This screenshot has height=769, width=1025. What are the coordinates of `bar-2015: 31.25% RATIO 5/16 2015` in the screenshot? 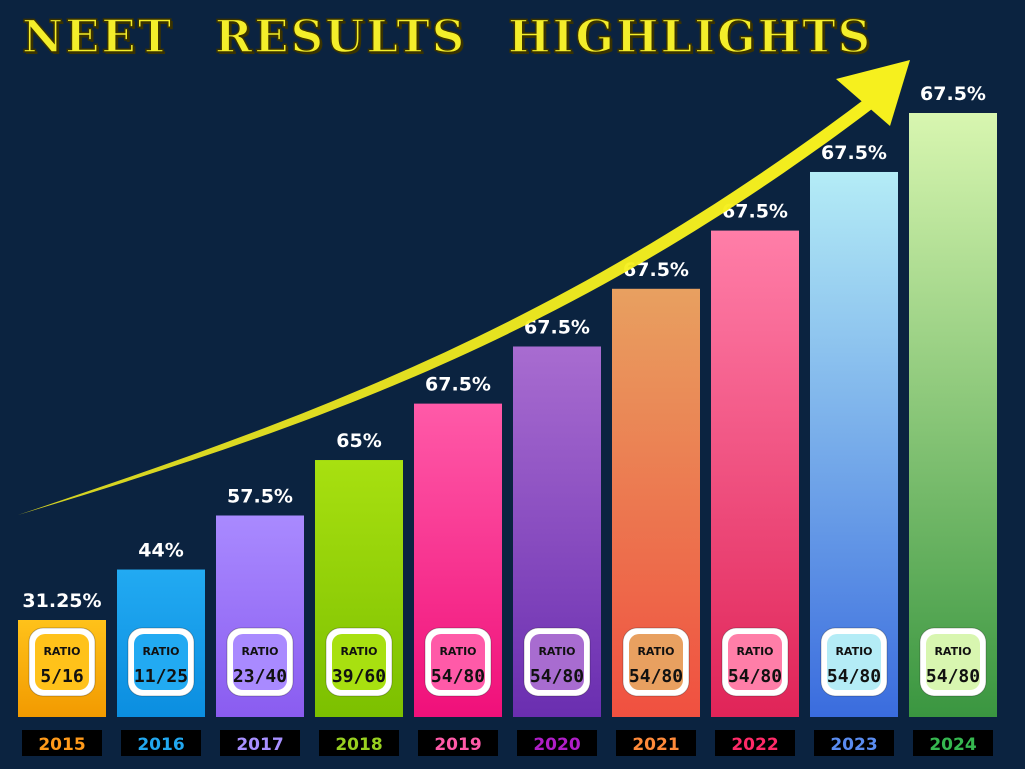 It's located at (62, 673).